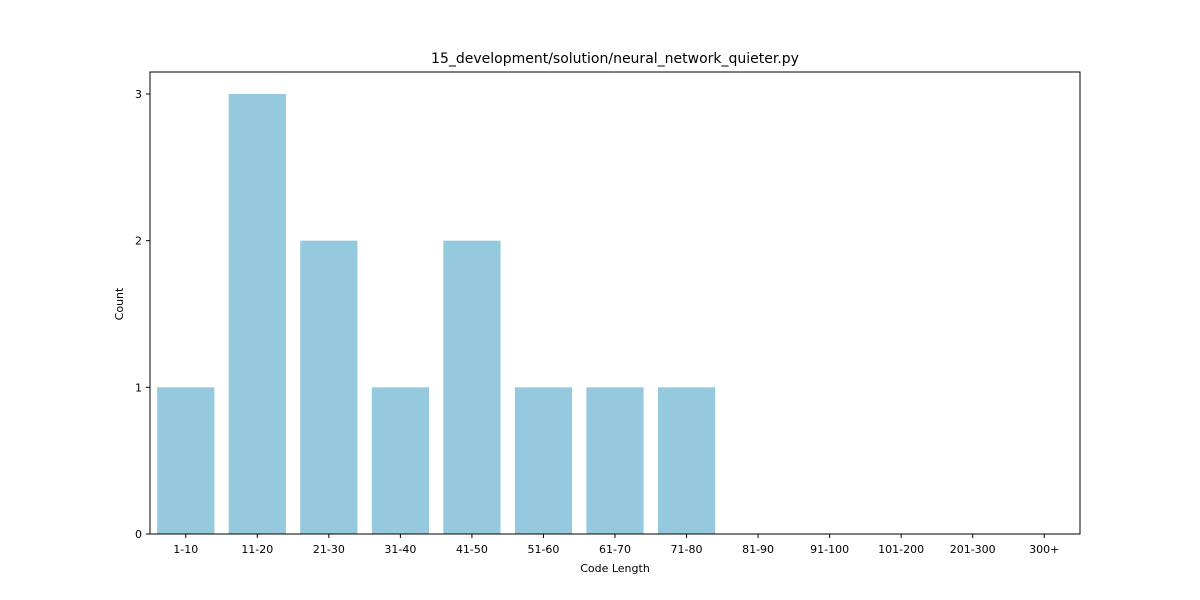 This screenshot has width=1200, height=600. What do you see at coordinates (973, 549) in the screenshot?
I see `x-tick-label: 201-300` at bounding box center [973, 549].